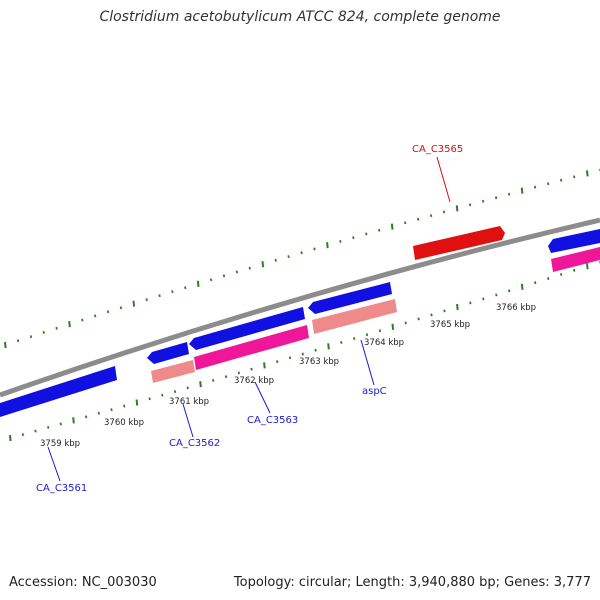  I want to click on gene-label-ca-c3563: CA_C3563, so click(272, 420).